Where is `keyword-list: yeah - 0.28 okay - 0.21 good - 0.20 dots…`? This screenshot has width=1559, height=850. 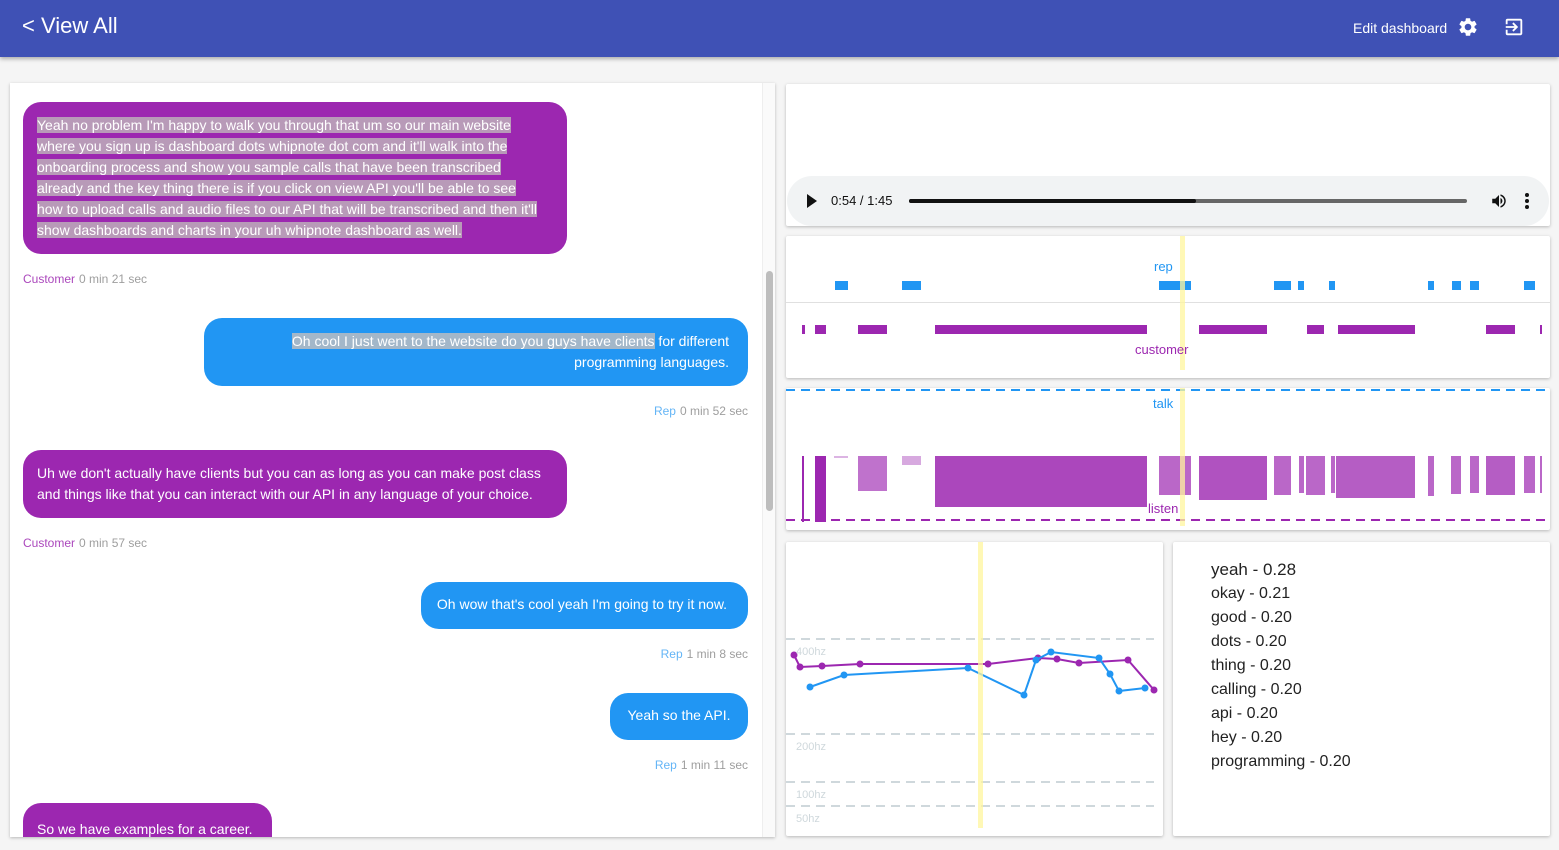 keyword-list: yeah - 0.28 okay - 0.21 good - 0.20 dots… is located at coordinates (1281, 666).